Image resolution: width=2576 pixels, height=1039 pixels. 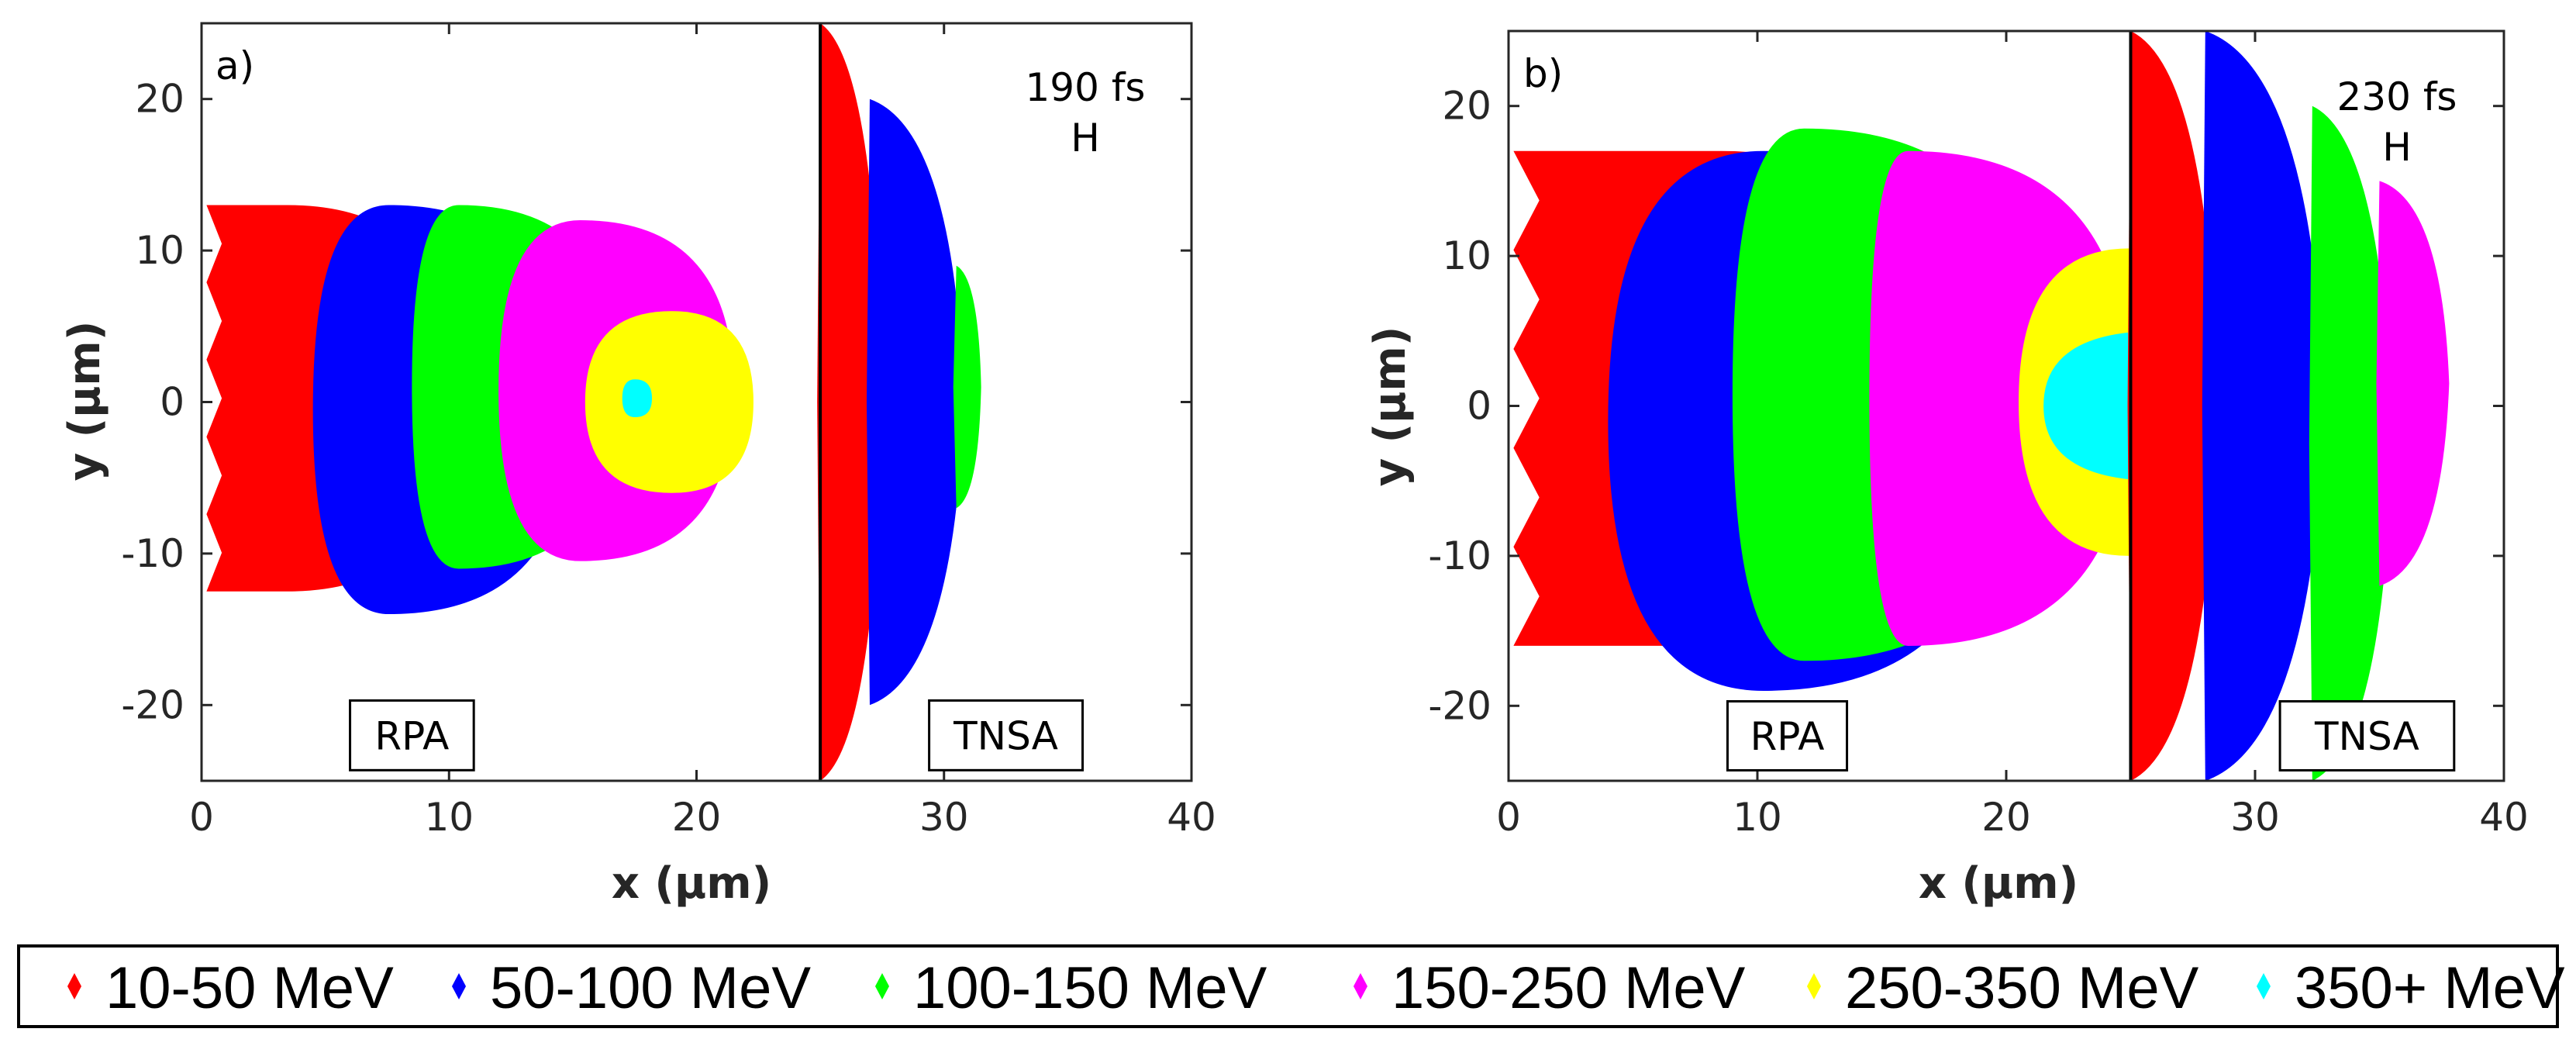 I want to click on legend-item-label: 250-350 MeV, so click(x=2022, y=988).